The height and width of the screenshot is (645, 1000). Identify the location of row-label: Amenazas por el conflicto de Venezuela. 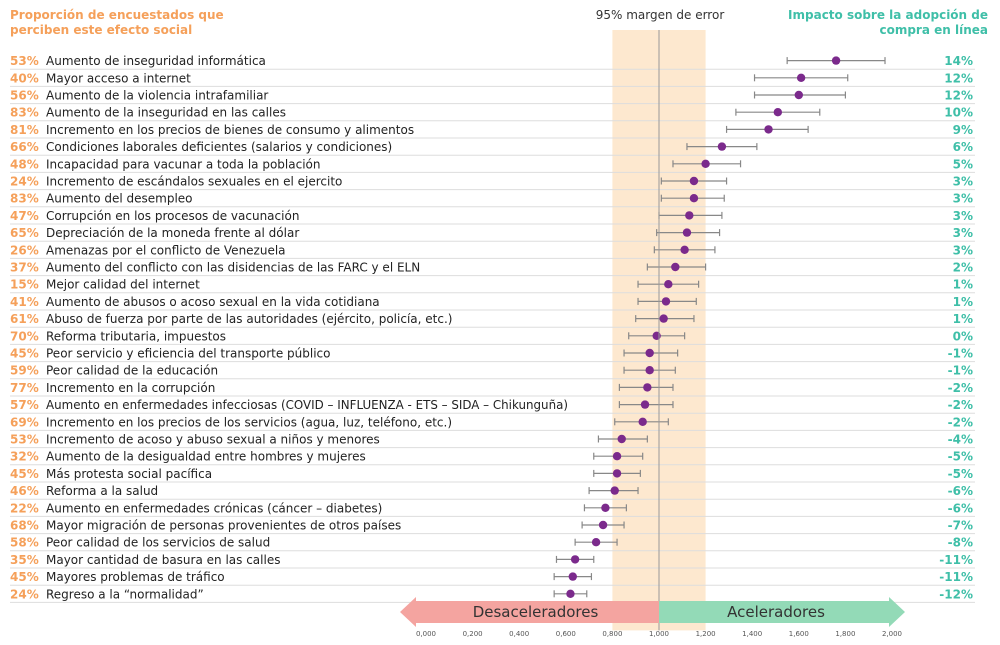
(166, 250).